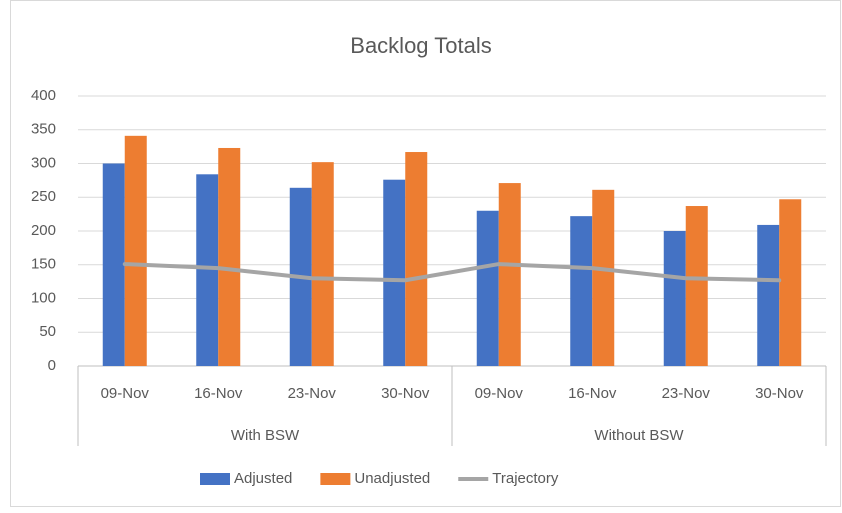 This screenshot has height=513, width=842. I want to click on legend-label: Adjusted, so click(263, 478).